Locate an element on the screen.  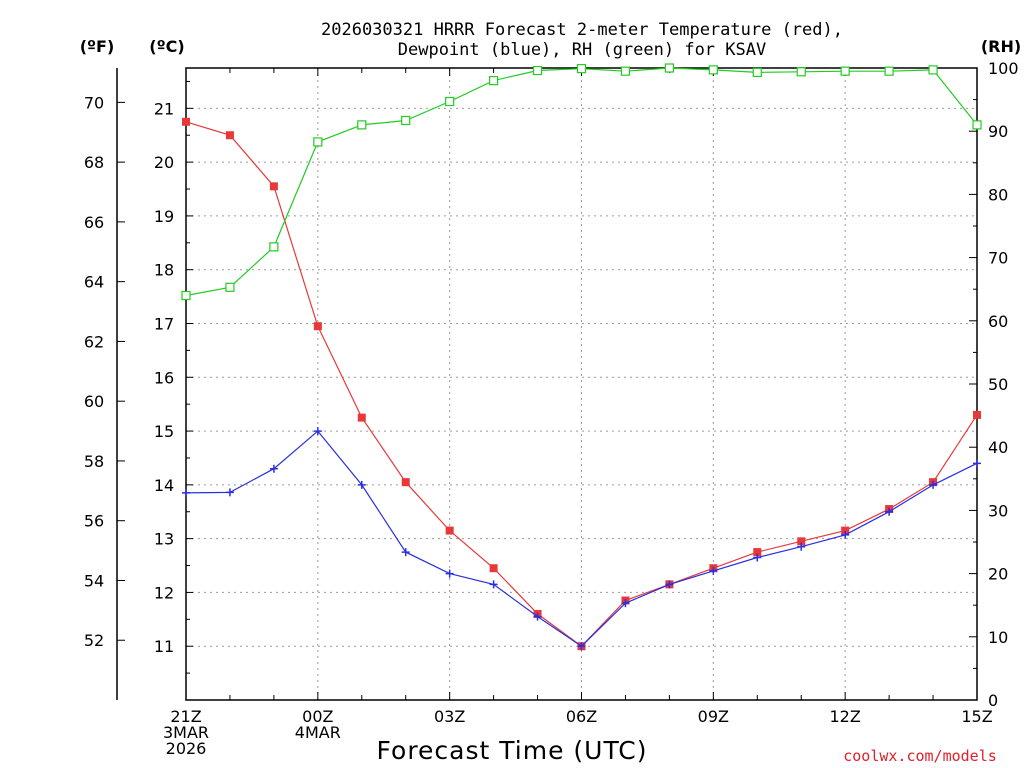
celsius-tick-label: 14 is located at coordinates (164, 485).